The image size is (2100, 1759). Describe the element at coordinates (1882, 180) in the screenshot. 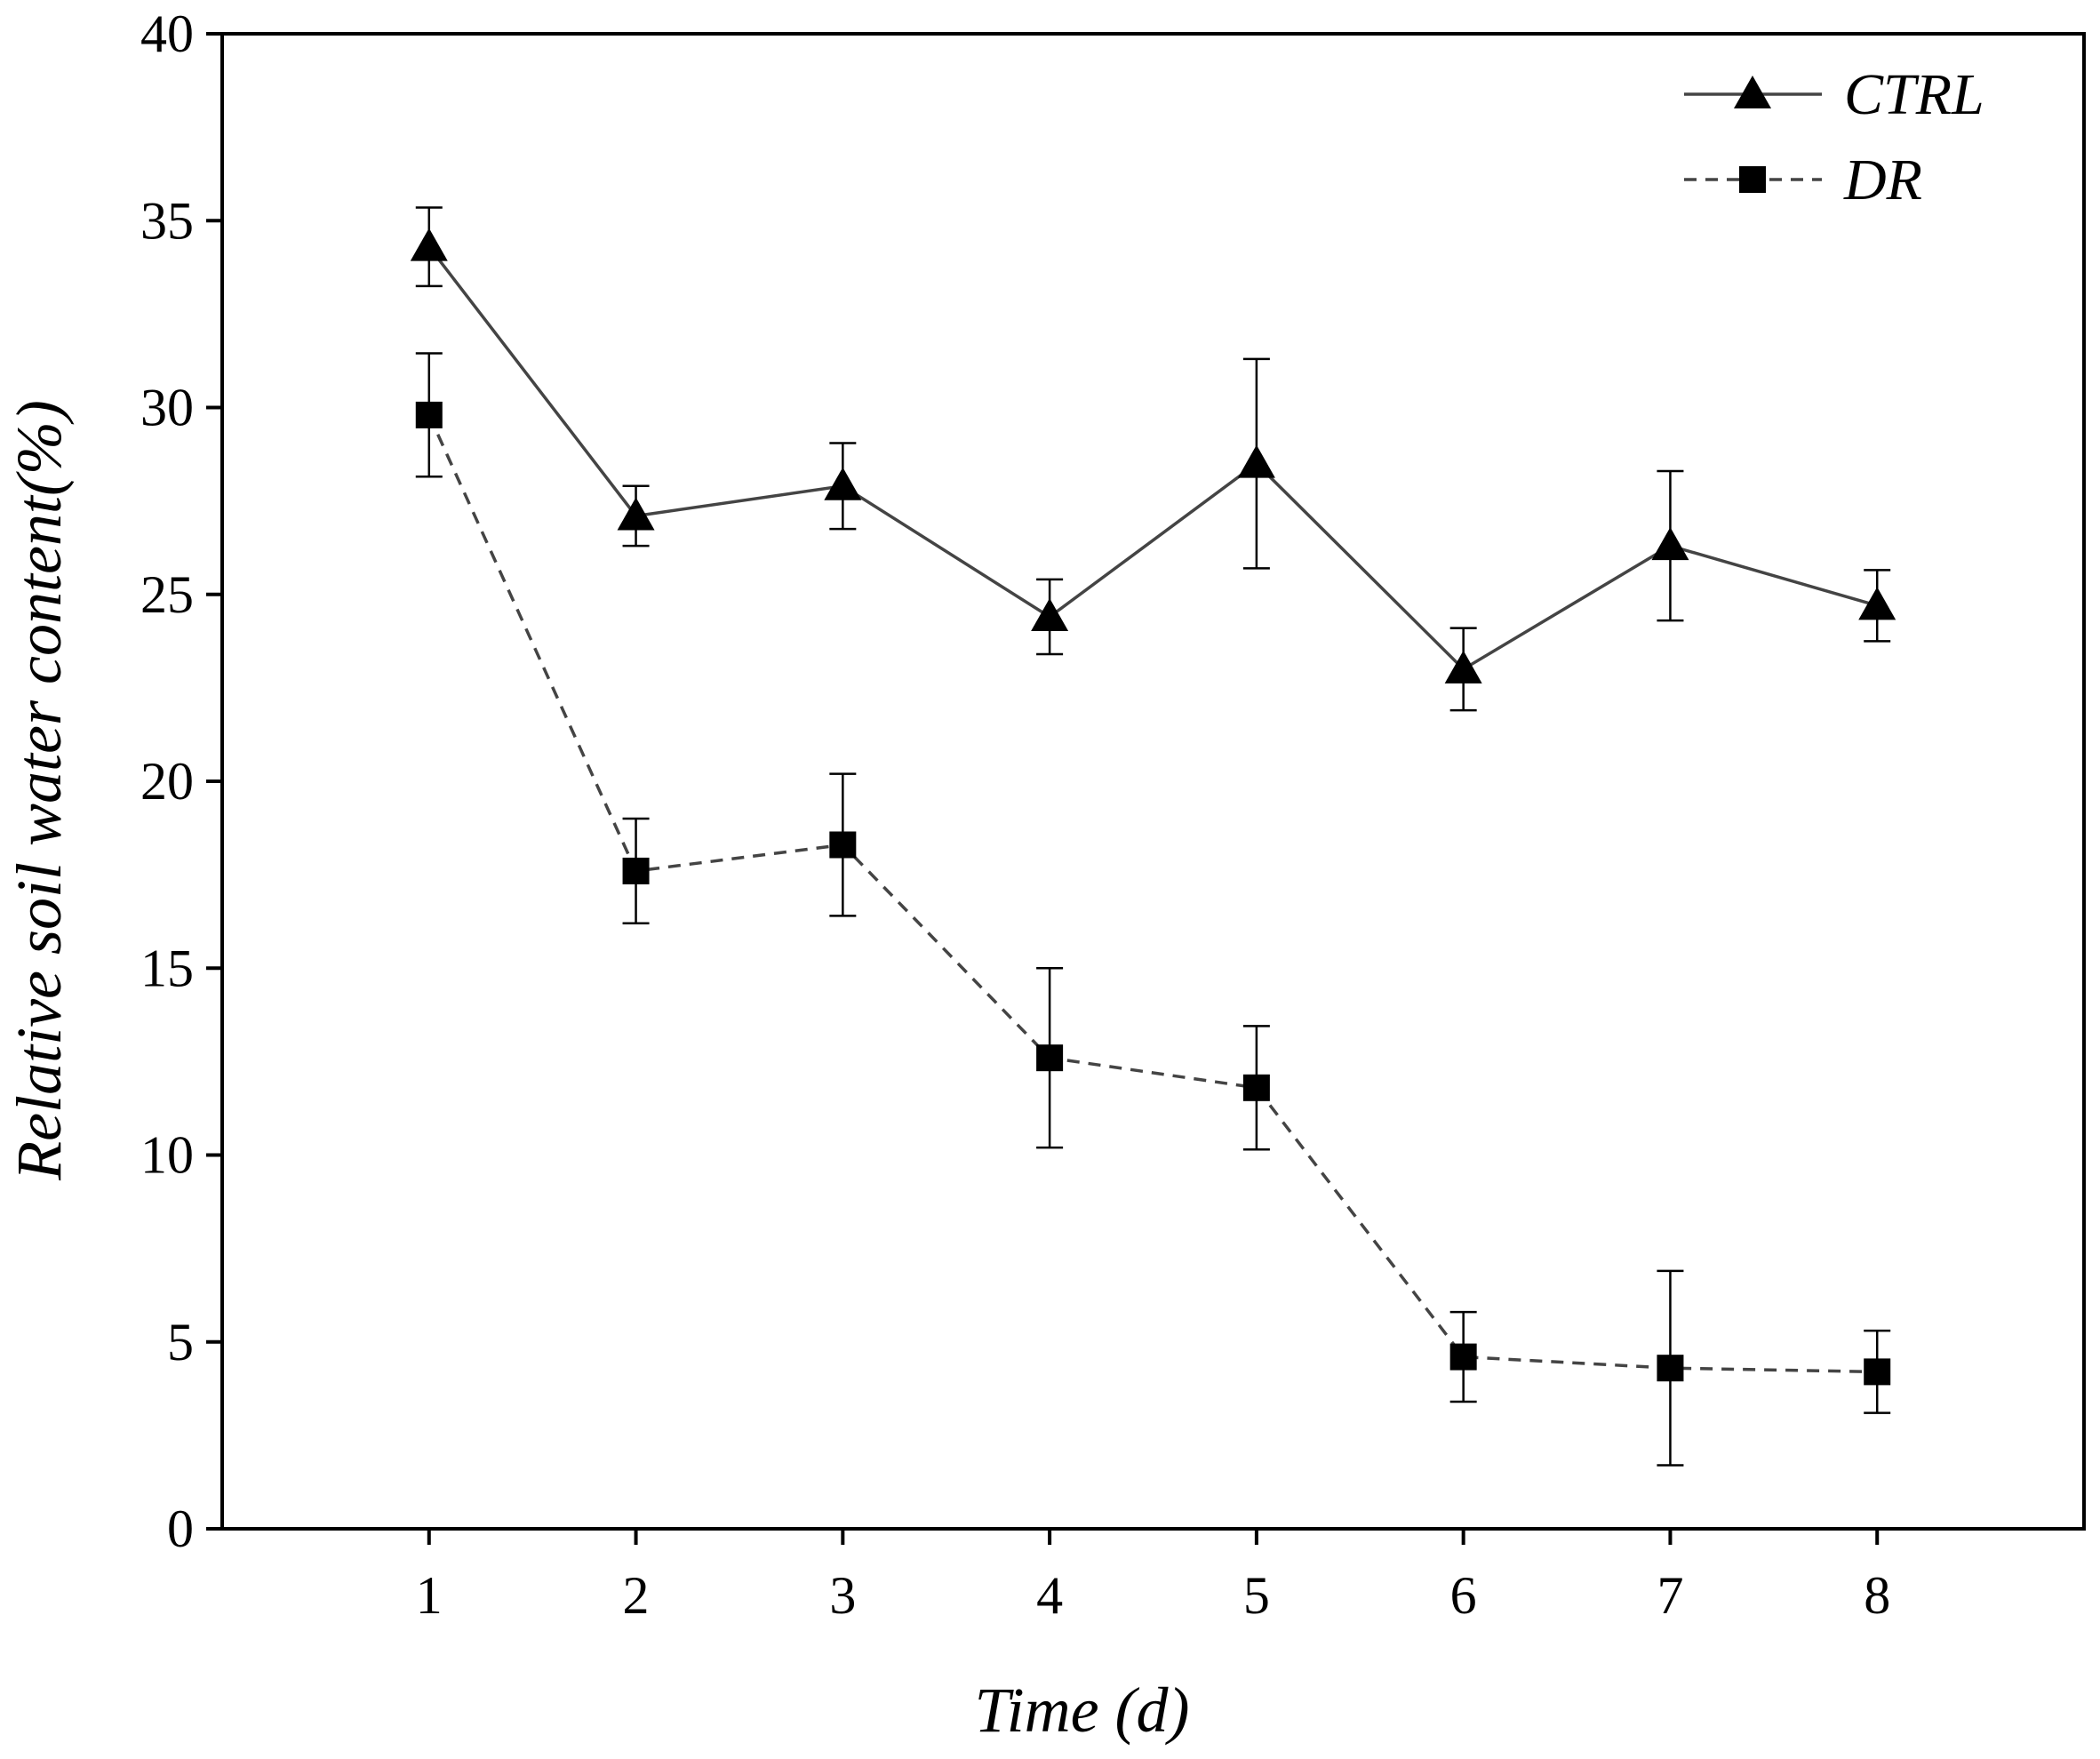

I see `legend-label-dr: DR` at that location.